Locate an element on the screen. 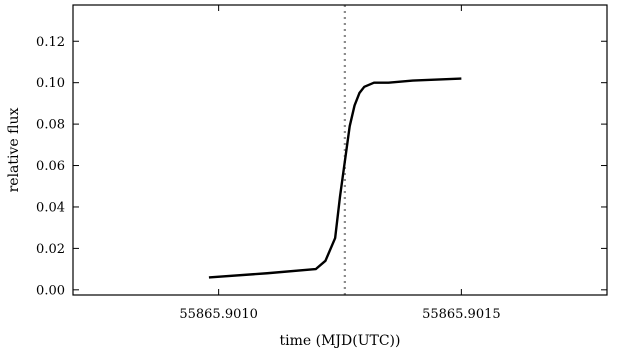 This screenshot has height=354, width=620. y-tick-label: 0.06 is located at coordinates (50, 166).